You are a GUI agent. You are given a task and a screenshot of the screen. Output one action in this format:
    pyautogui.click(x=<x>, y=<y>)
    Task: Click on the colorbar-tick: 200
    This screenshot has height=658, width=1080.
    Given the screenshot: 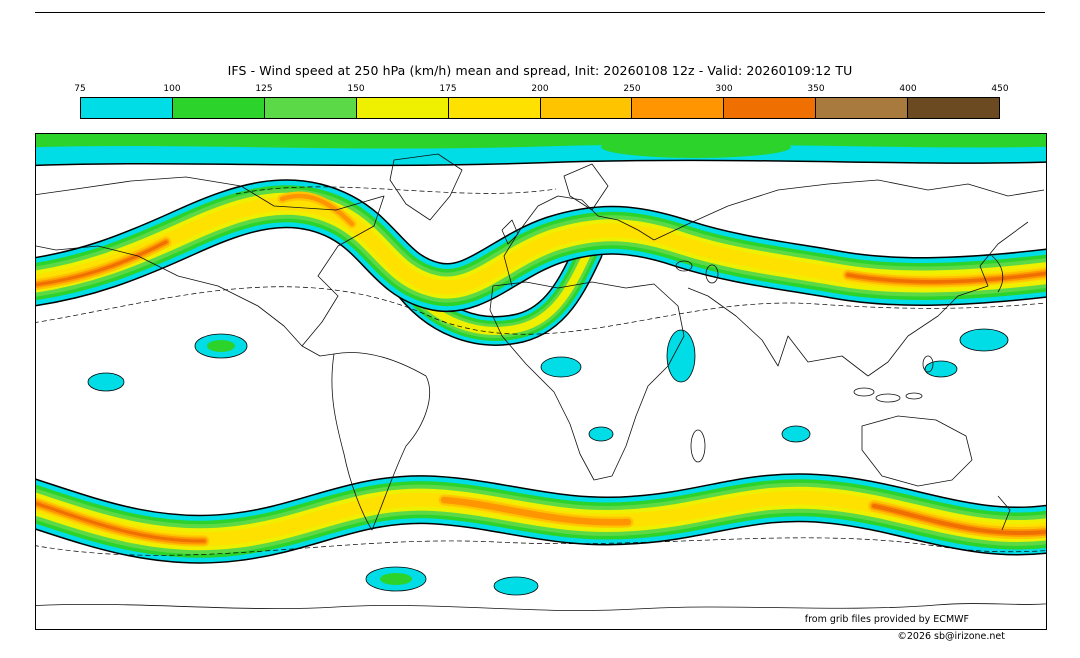 What is the action you would take?
    pyautogui.click(x=540, y=89)
    